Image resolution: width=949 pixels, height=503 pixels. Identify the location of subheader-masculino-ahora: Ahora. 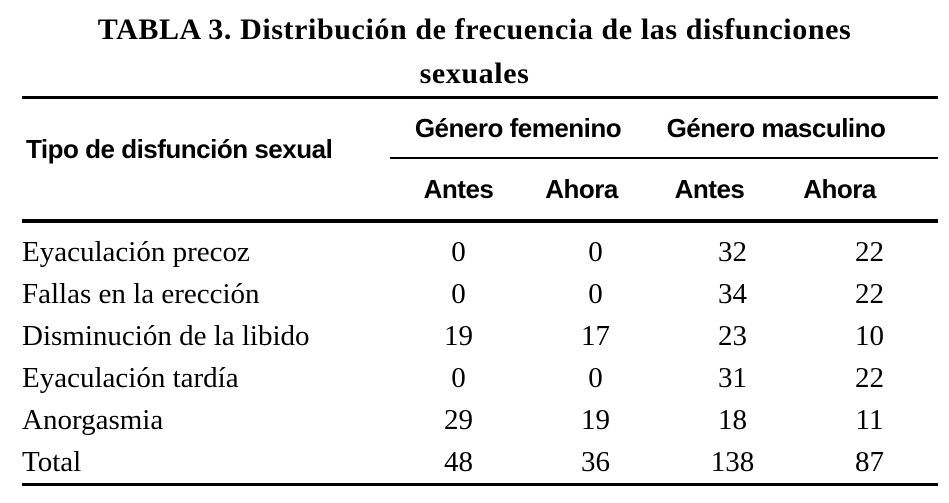
(839, 188).